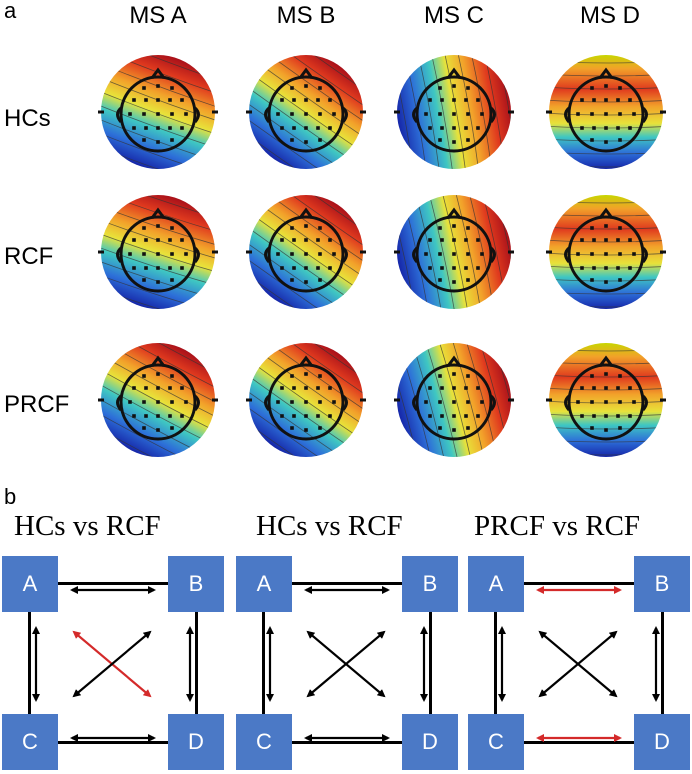 The width and height of the screenshot is (692, 774). What do you see at coordinates (10, 11) in the screenshot?
I see `panel-a-label: a` at bounding box center [10, 11].